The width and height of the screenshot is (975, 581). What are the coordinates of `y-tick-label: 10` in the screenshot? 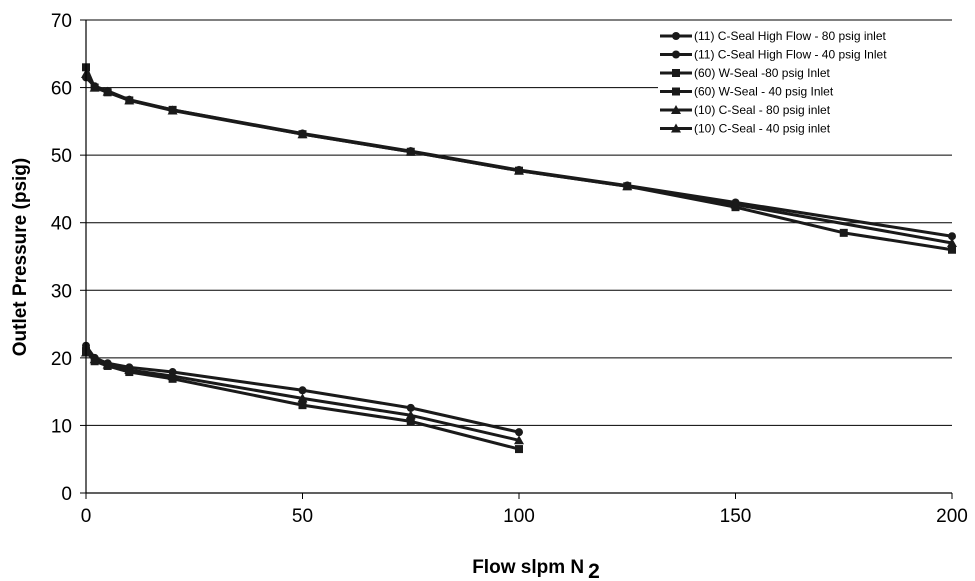 It's located at (61, 426).